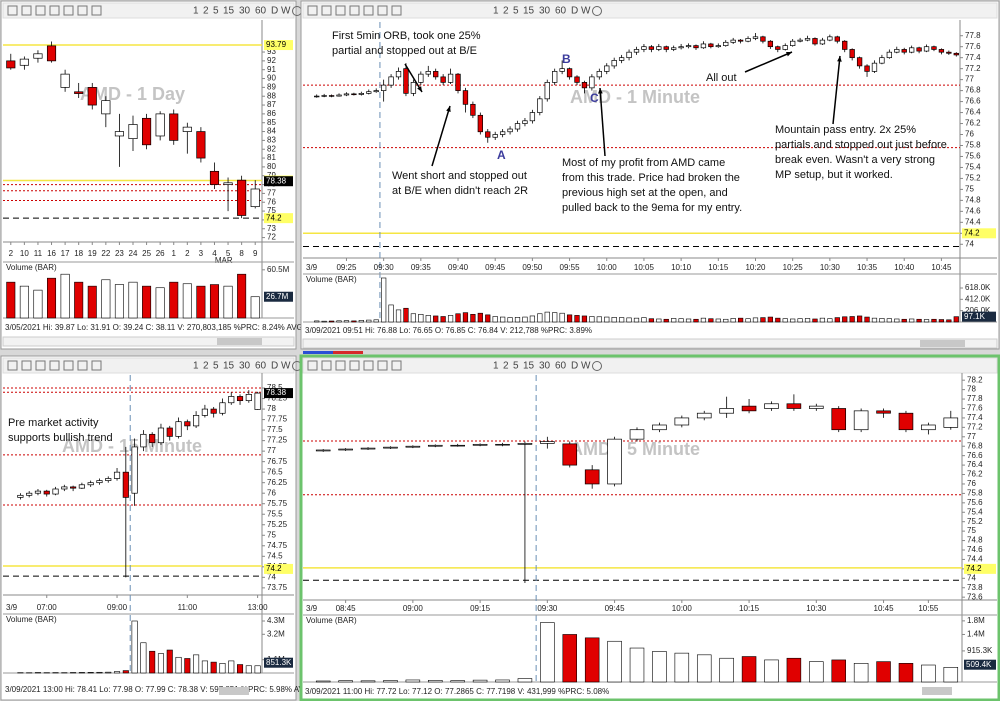  I want to click on toolbar, so click(148, 10).